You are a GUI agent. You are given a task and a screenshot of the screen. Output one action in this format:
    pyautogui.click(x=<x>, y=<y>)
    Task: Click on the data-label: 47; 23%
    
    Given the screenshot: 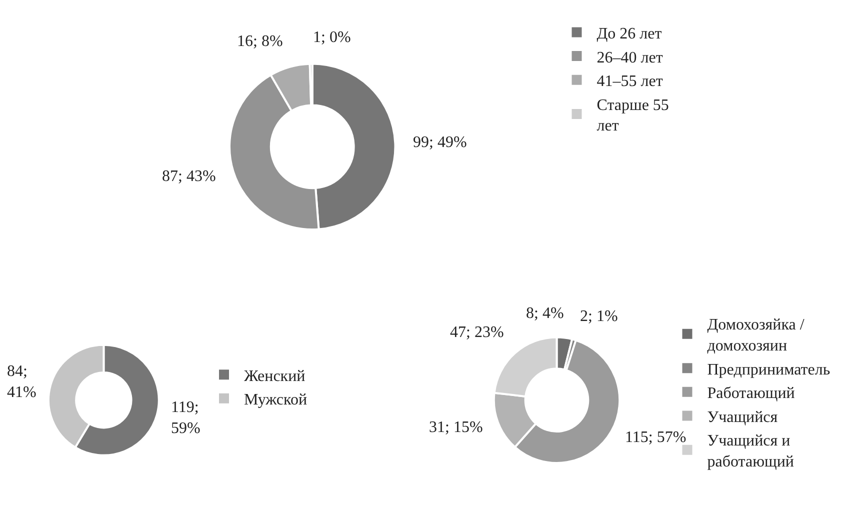 What is the action you would take?
    pyautogui.click(x=477, y=332)
    